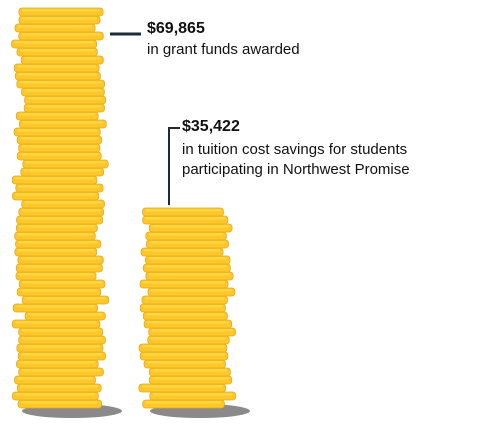 Image resolution: width=480 pixels, height=425 pixels. Describe the element at coordinates (145, 119) in the screenshot. I see `leader-lines` at that location.